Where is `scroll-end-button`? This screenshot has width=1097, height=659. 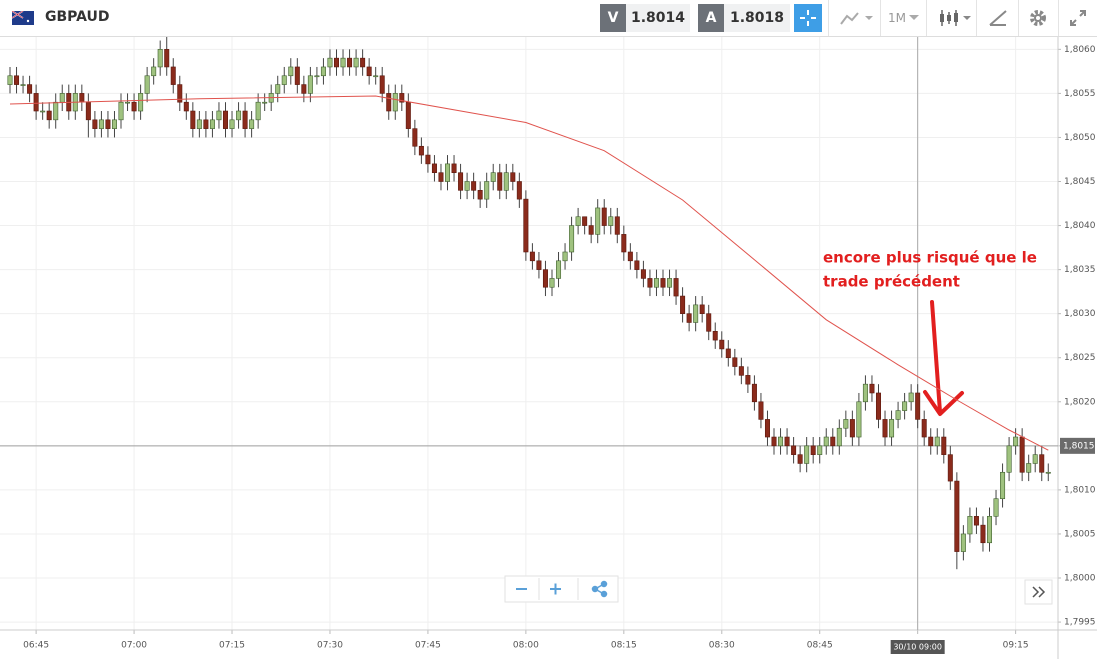
scroll-end-button is located at coordinates (1038, 592).